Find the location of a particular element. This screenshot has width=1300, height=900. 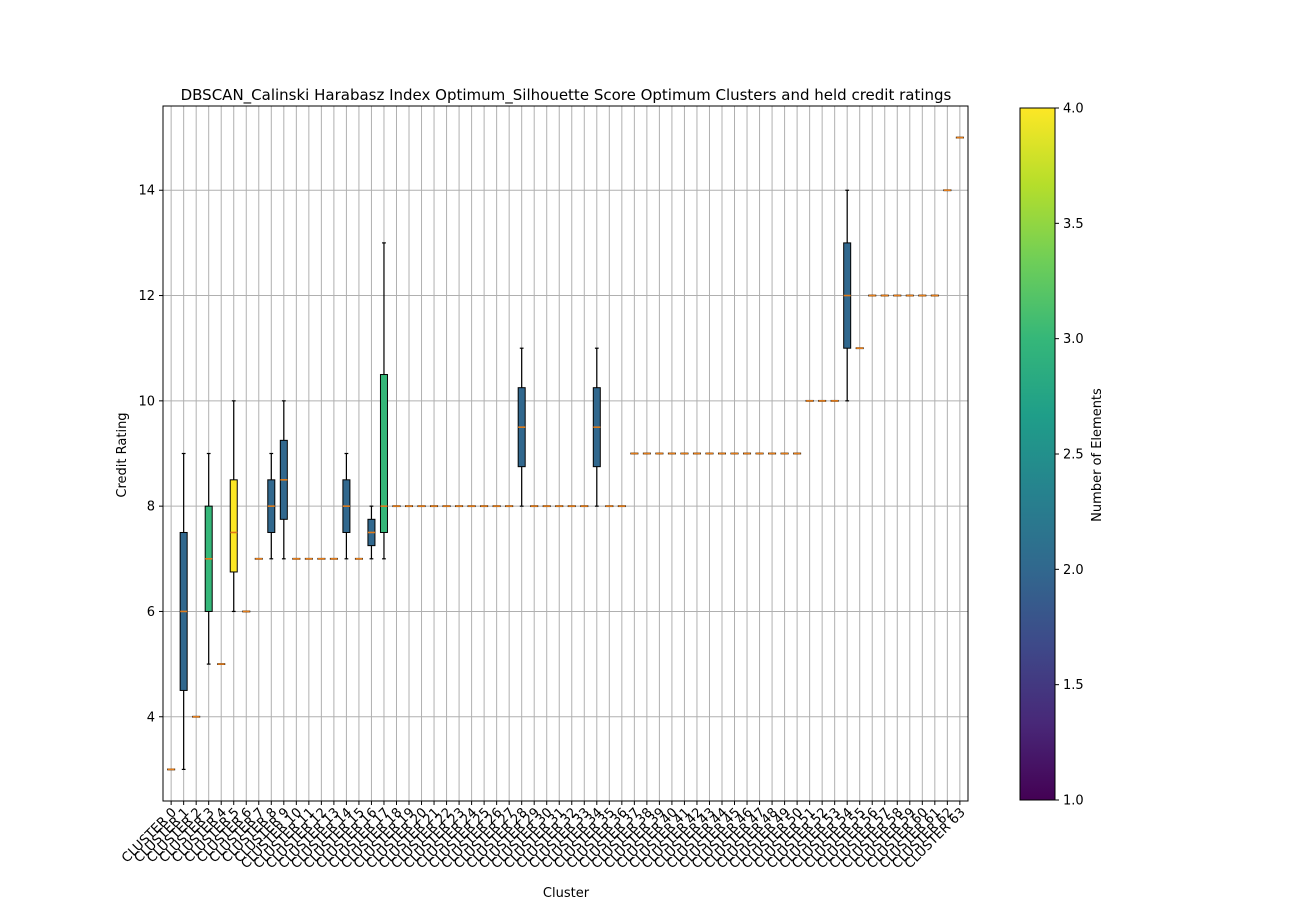

colorbar-gradient is located at coordinates (1037, 454).